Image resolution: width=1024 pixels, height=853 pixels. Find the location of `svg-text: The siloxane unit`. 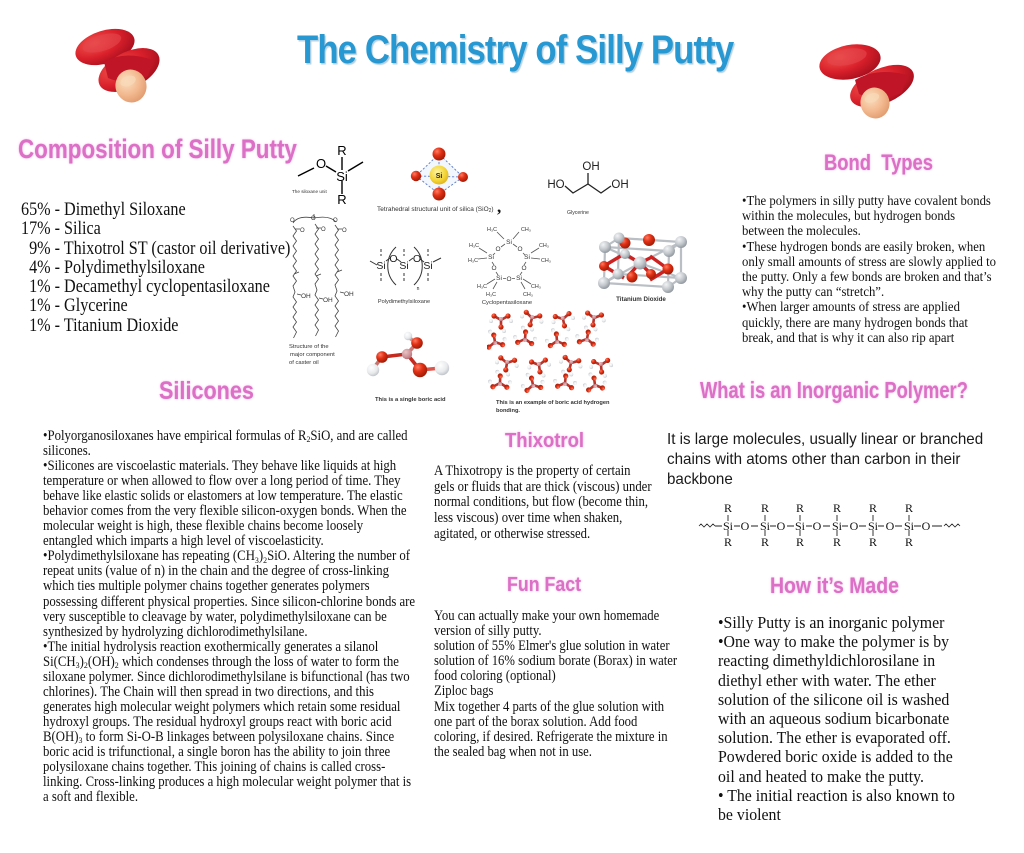

svg-text: The siloxane unit is located at coordinates (309, 191).